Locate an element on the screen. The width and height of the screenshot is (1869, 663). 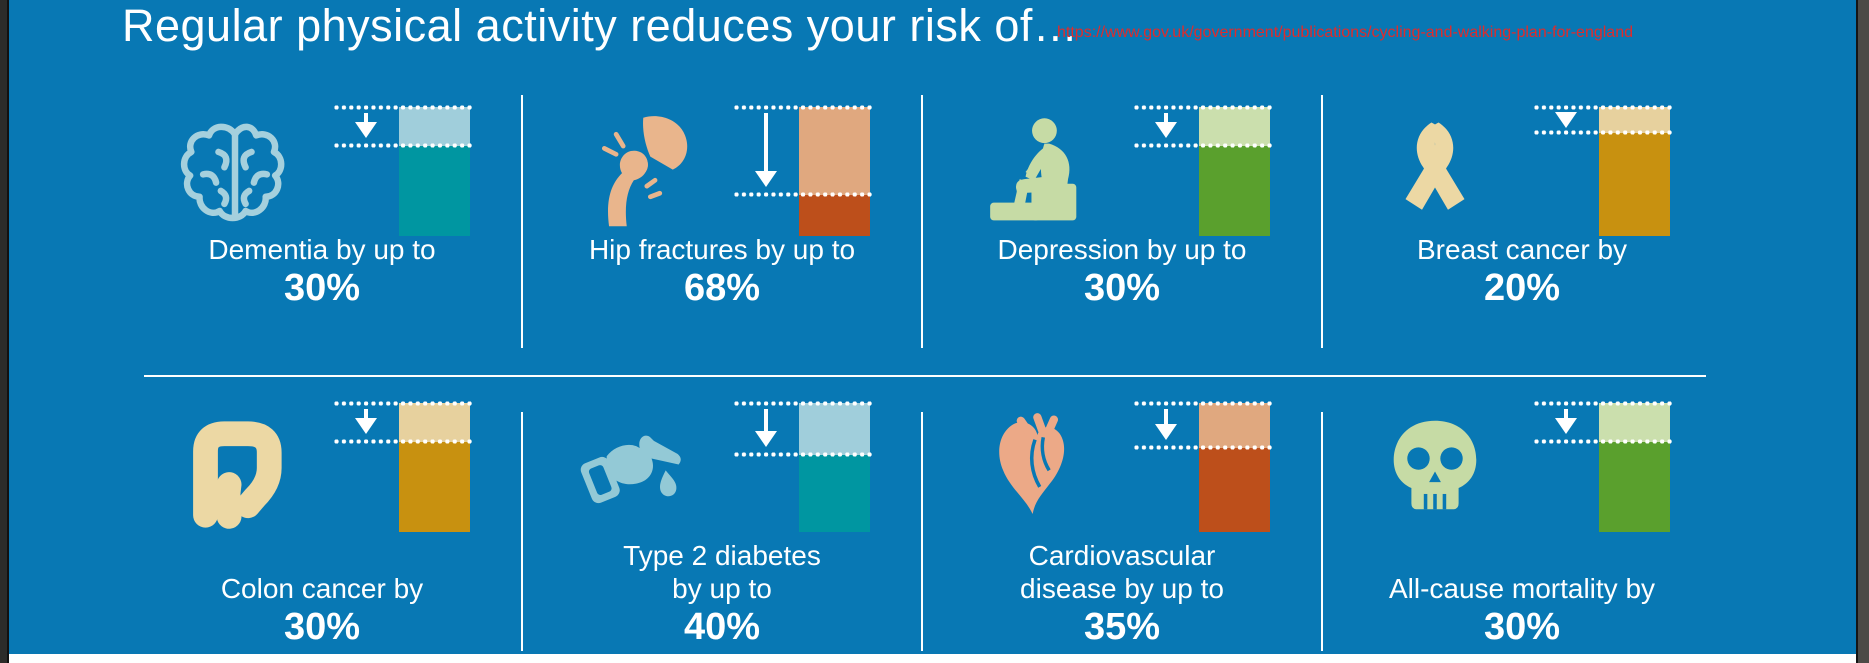
label-line1: Hip fractures by up to is located at coordinates (722, 249).